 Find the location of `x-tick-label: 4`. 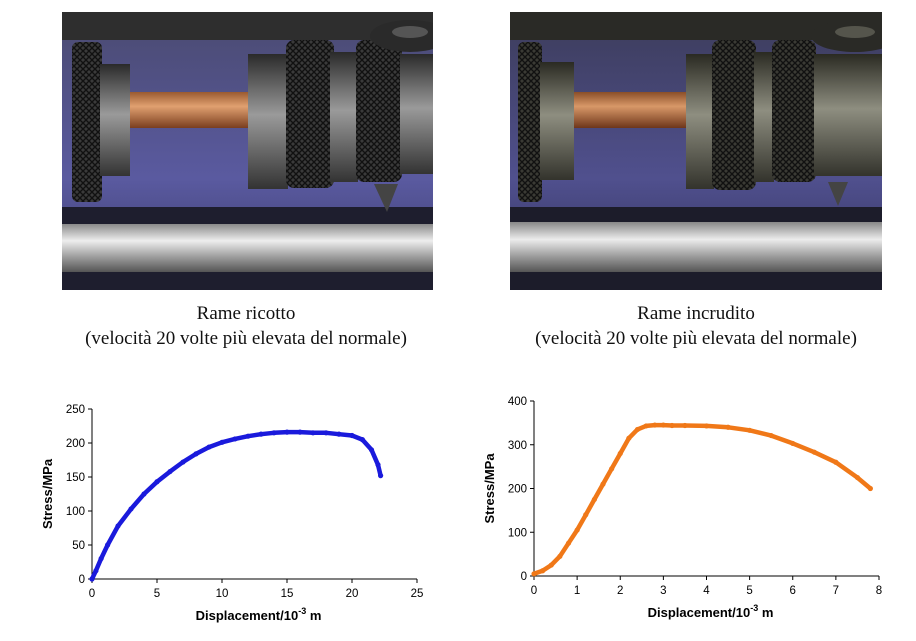

x-tick-label: 4 is located at coordinates (706, 591).